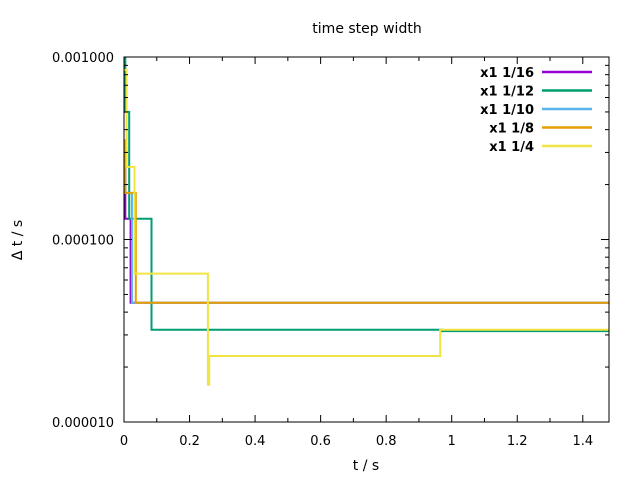 The height and width of the screenshot is (480, 640). I want to click on legend-label: x1 1/8, so click(511, 129).